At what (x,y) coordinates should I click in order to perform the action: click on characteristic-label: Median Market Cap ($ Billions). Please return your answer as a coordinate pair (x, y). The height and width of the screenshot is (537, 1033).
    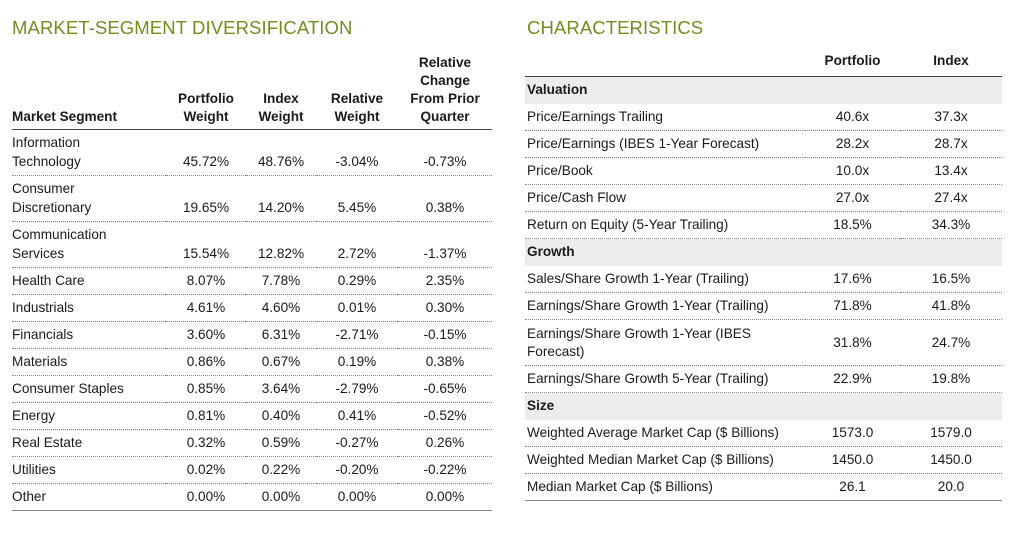
    Looking at the image, I should click on (620, 486).